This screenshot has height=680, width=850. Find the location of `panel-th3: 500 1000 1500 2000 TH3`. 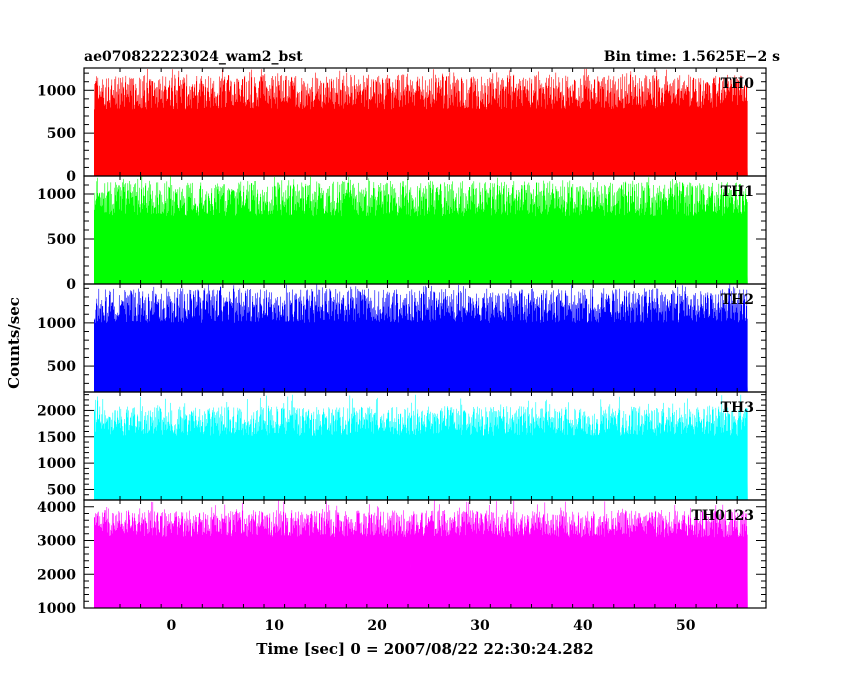

panel-th3: 500 1000 1500 2000 TH3 is located at coordinates (402, 446).